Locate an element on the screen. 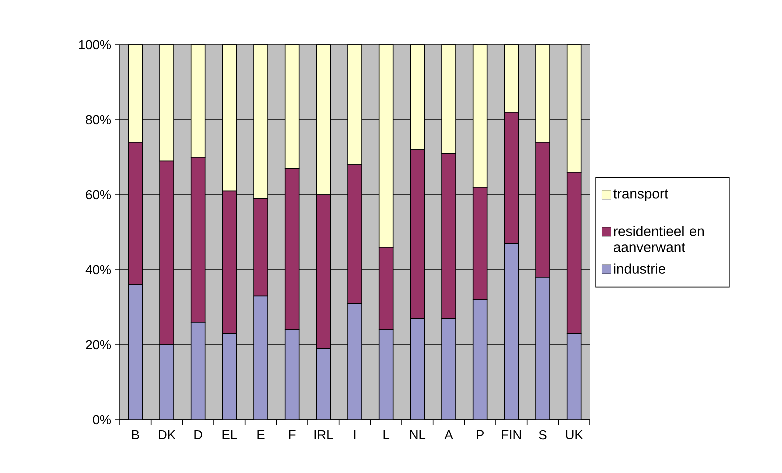  x-tick-label: A is located at coordinates (449, 435).